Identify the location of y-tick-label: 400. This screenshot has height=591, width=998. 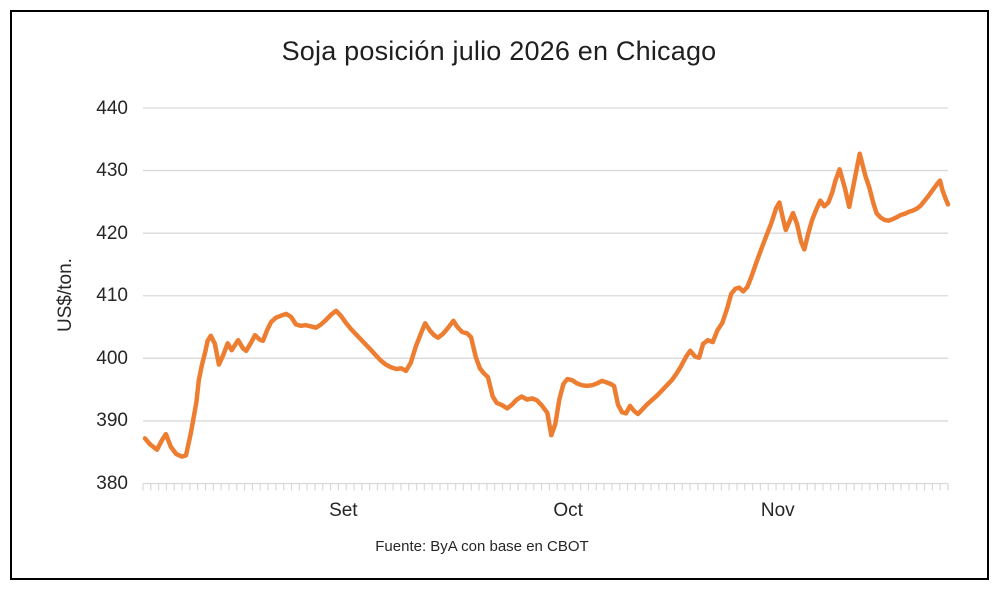
(112, 358).